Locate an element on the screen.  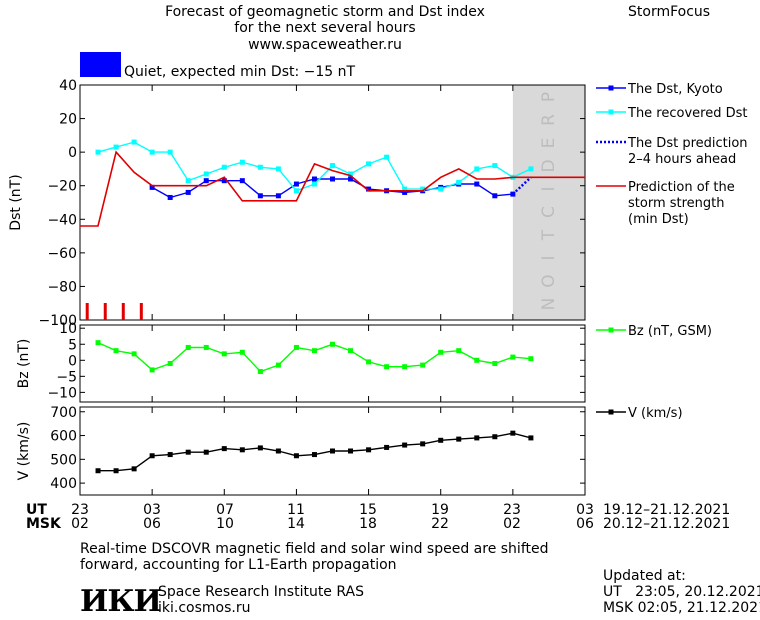
legend-entry: Prediction of the is located at coordinates (681, 187).